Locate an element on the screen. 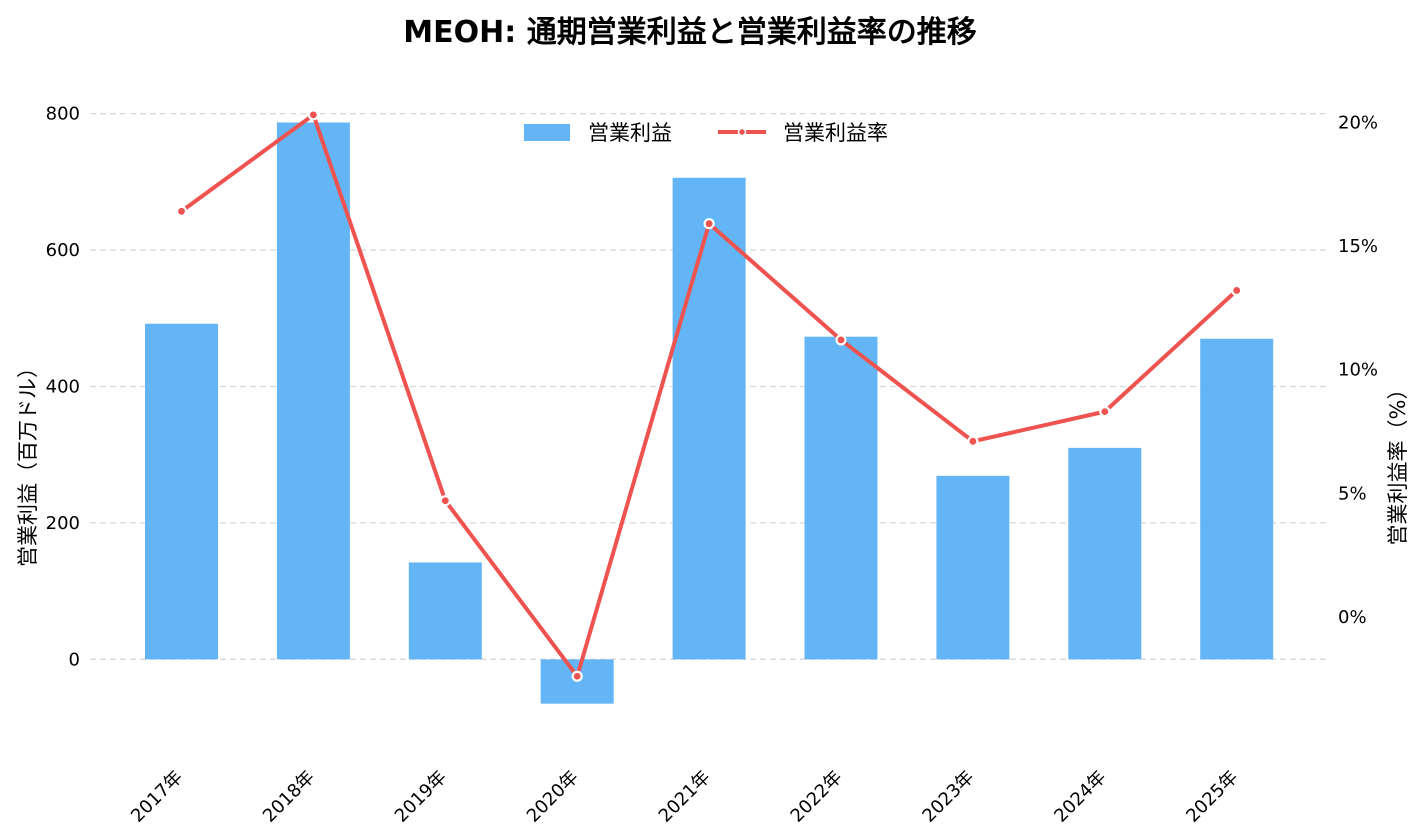  legend-swatch-marker is located at coordinates (742, 132).